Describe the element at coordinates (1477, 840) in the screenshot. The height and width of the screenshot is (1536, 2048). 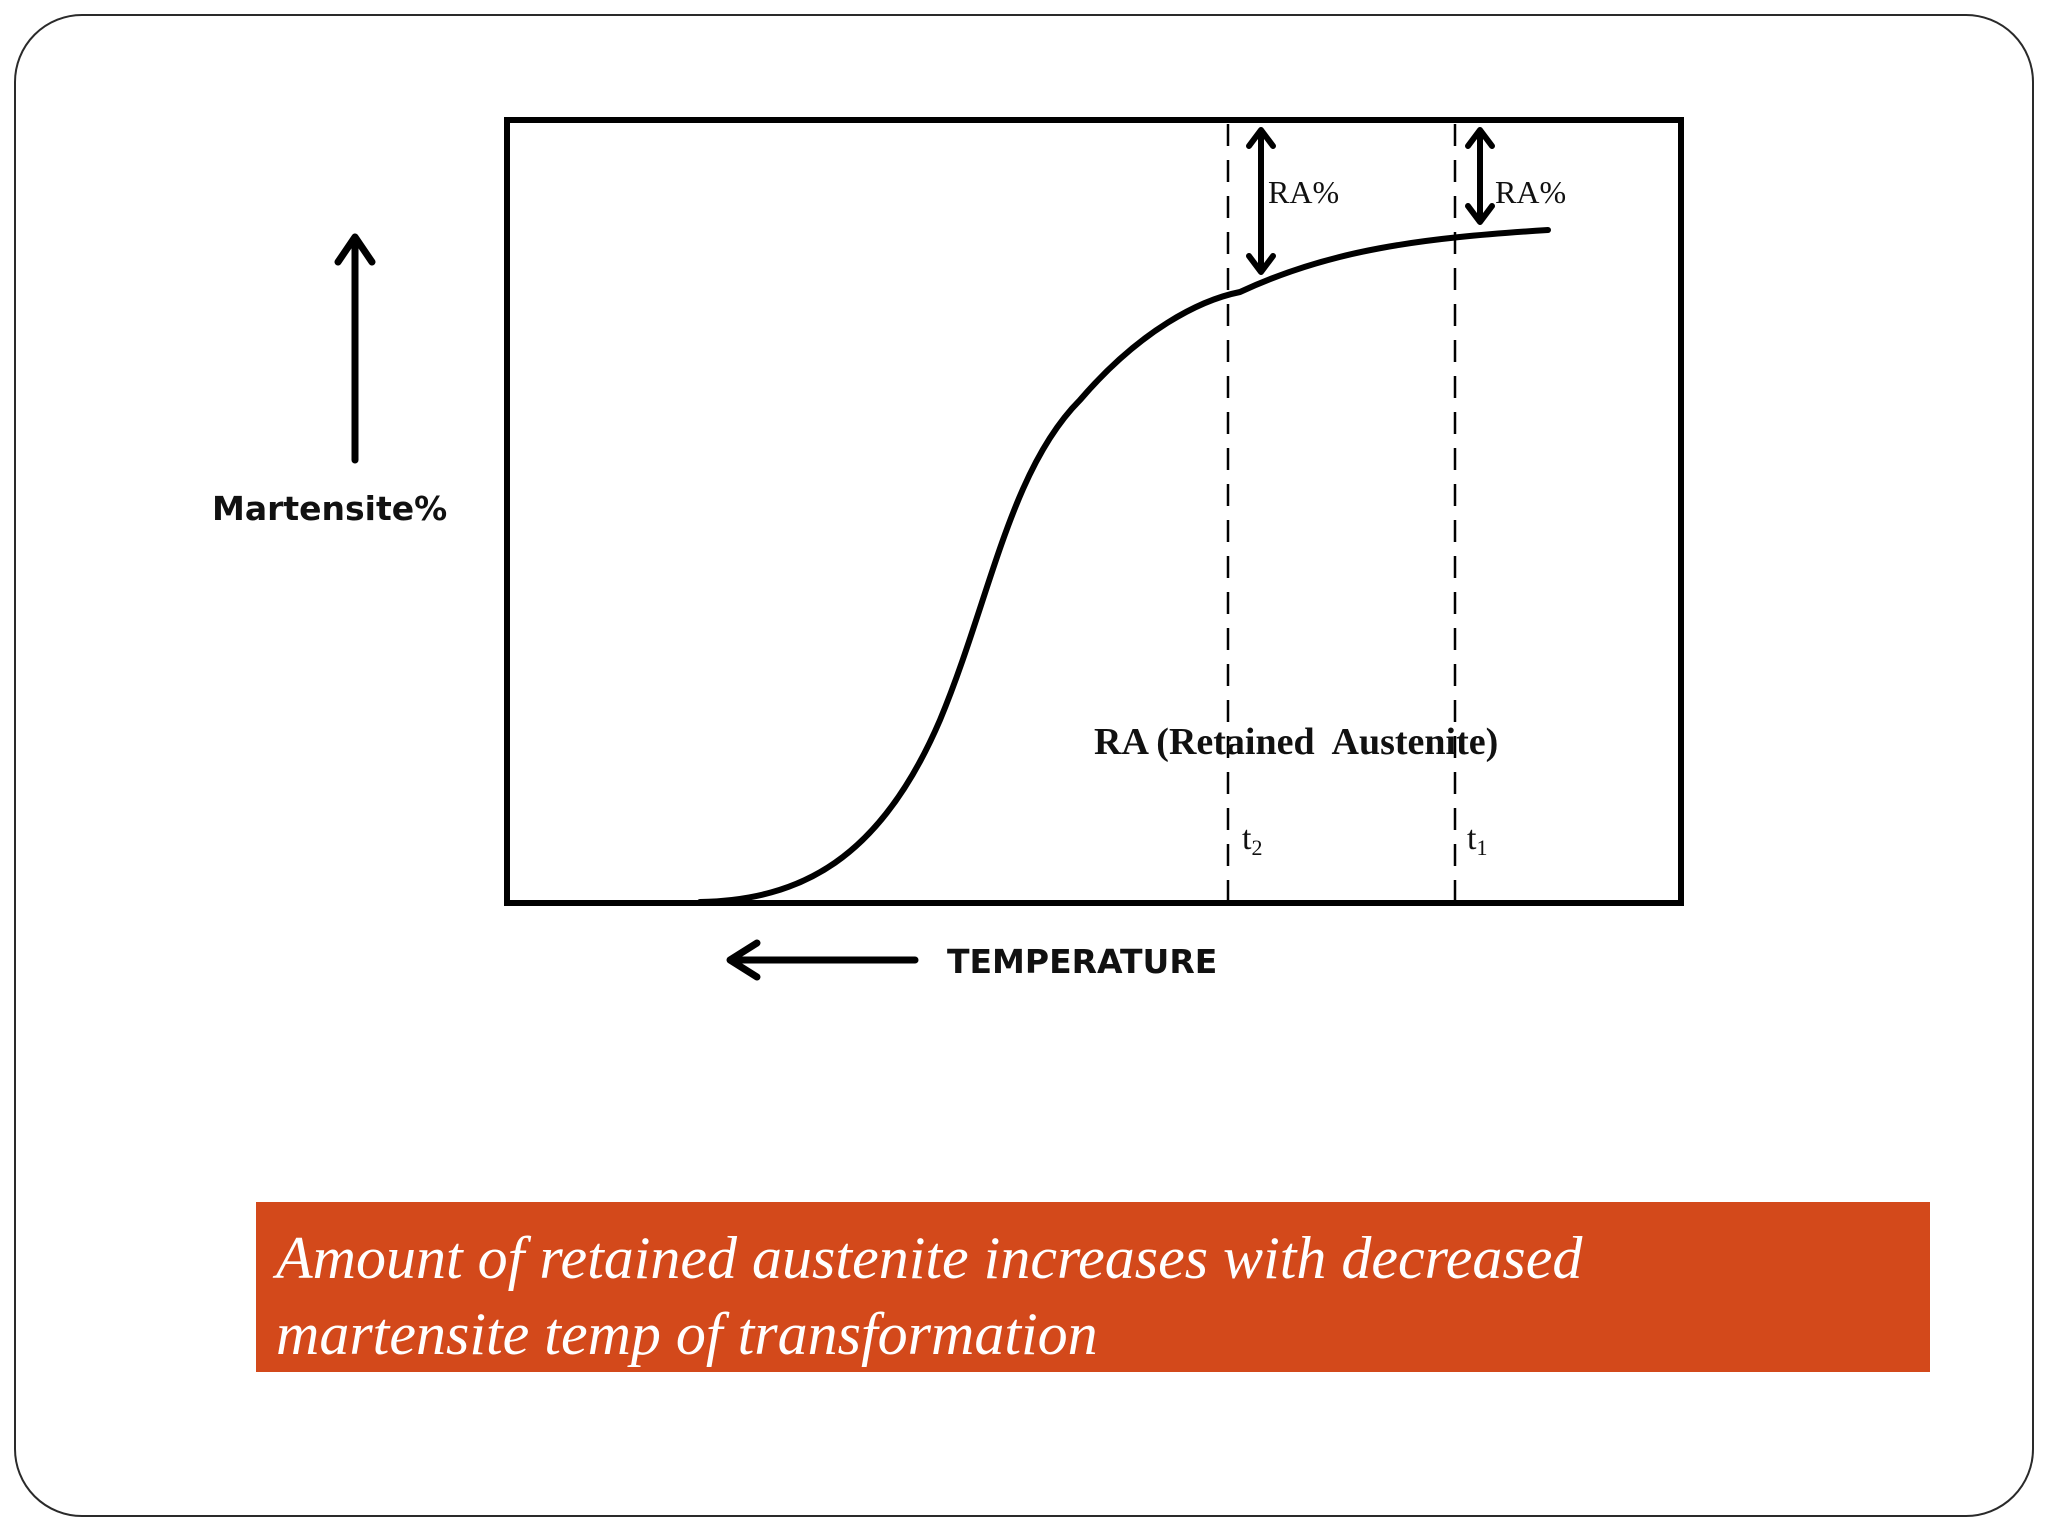
I see `t1-label: t1` at that location.